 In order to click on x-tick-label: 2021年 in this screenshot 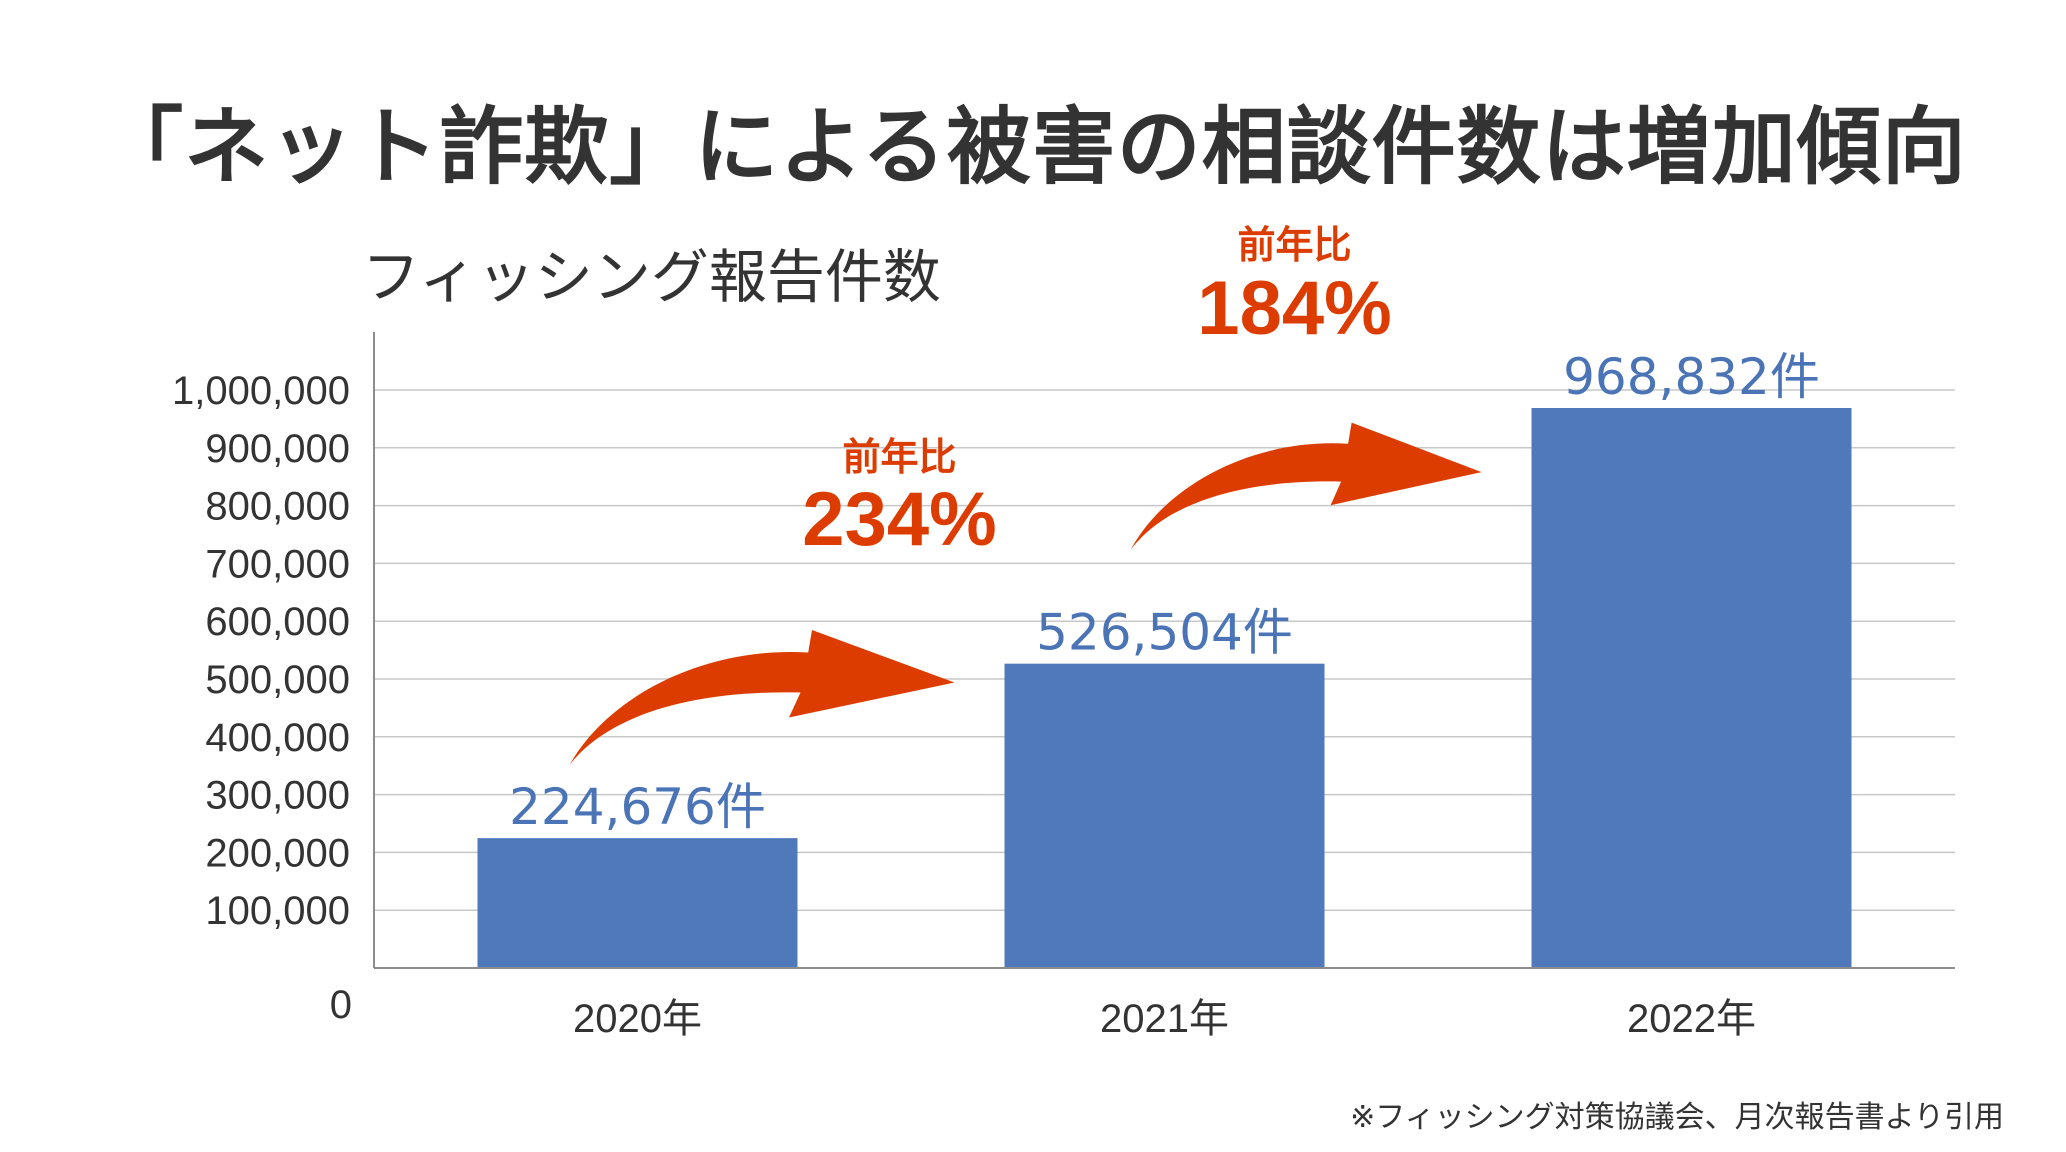, I will do `click(1164, 1019)`.